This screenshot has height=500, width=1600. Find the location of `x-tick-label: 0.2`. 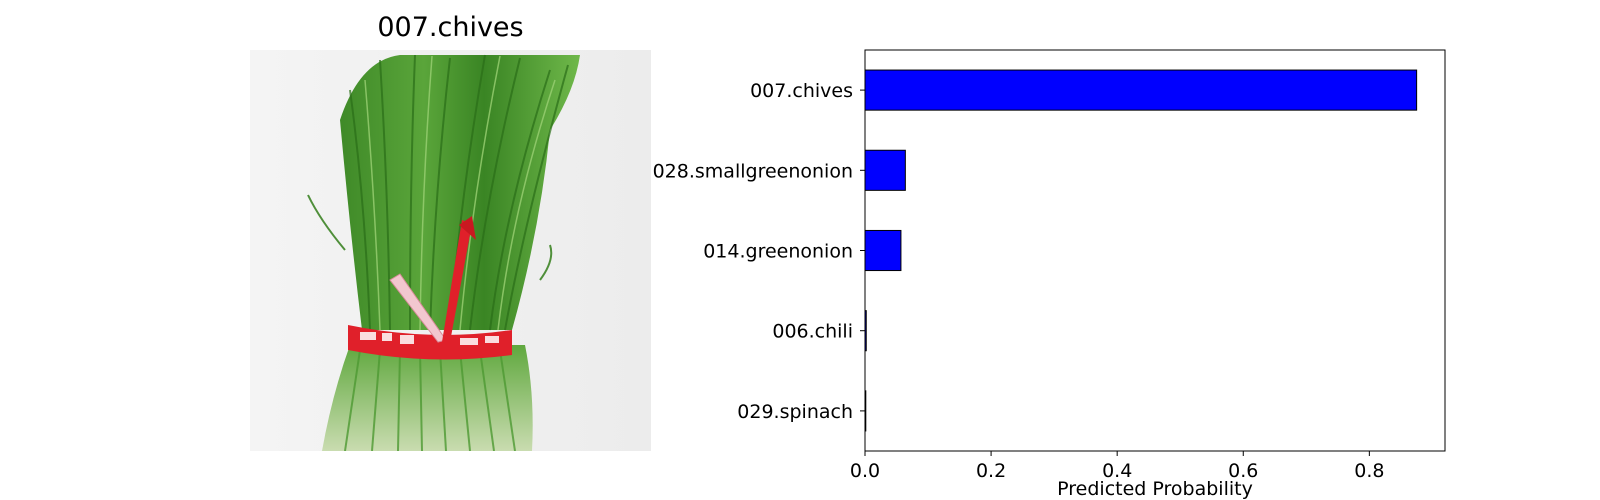

x-tick-label: 0.2 is located at coordinates (991, 471).